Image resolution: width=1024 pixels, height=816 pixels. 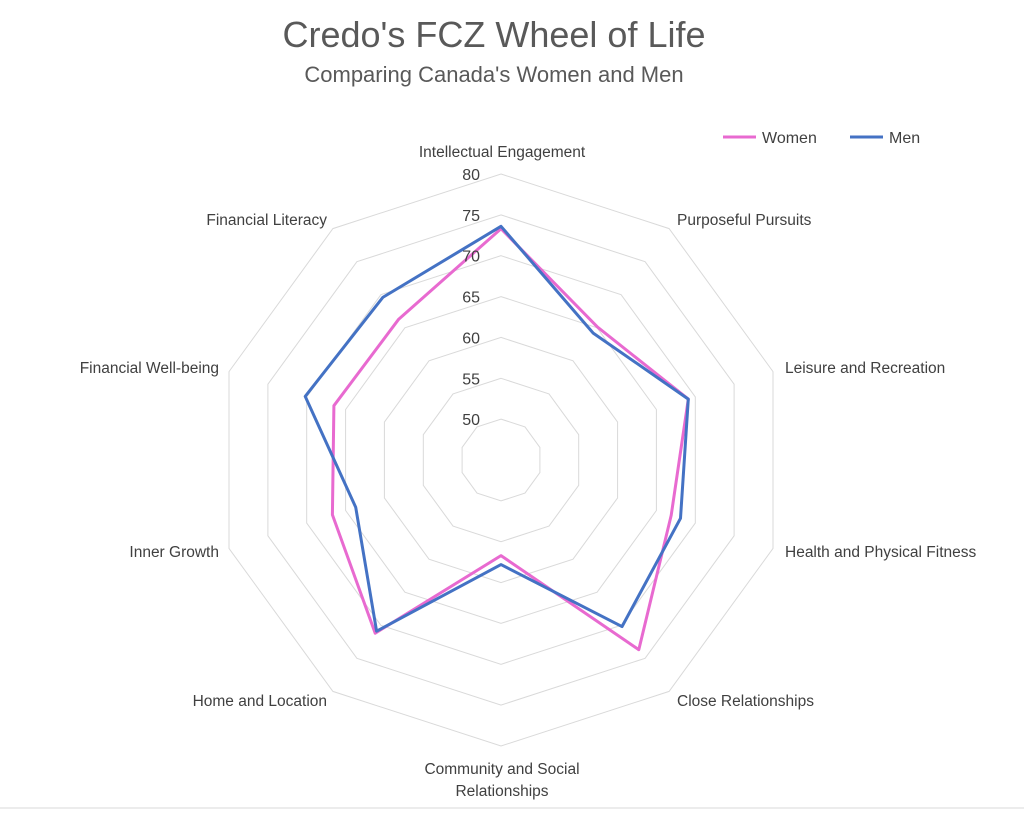 What do you see at coordinates (471, 257) in the screenshot?
I see `tick-label: 70` at bounding box center [471, 257].